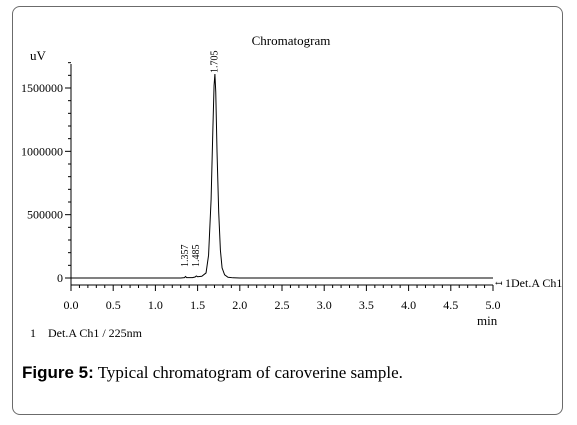  Describe the element at coordinates (42, 88) in the screenshot. I see `y-tick-label: 1500000` at that location.